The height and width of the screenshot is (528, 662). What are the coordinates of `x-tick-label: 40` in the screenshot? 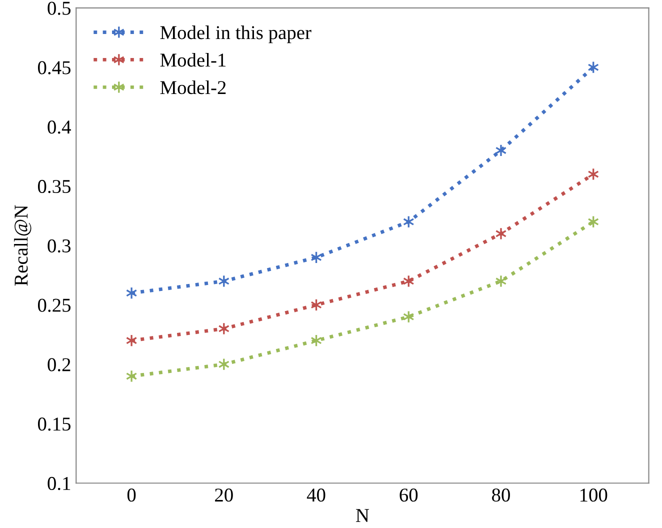 It's located at (316, 495).